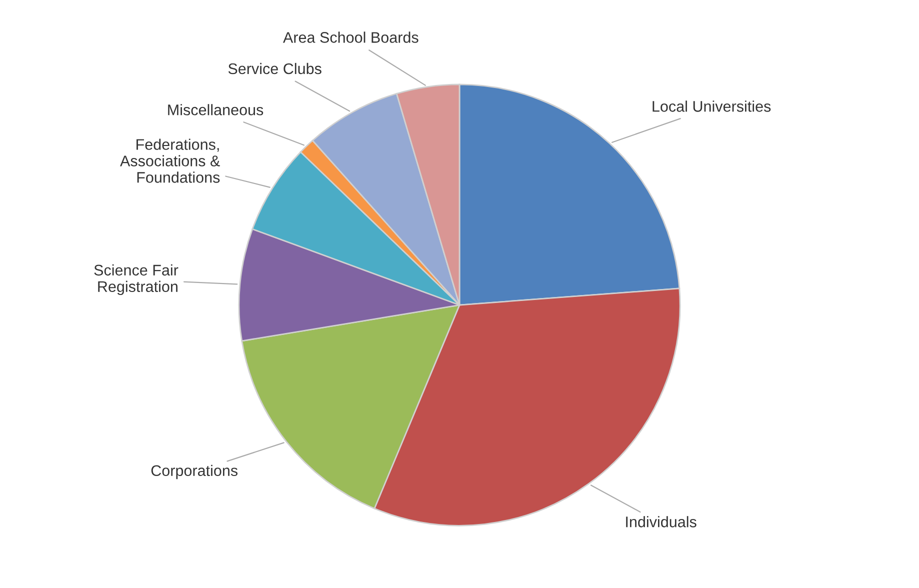  Describe the element at coordinates (194, 472) in the screenshot. I see `slice-label: Corporations` at that location.